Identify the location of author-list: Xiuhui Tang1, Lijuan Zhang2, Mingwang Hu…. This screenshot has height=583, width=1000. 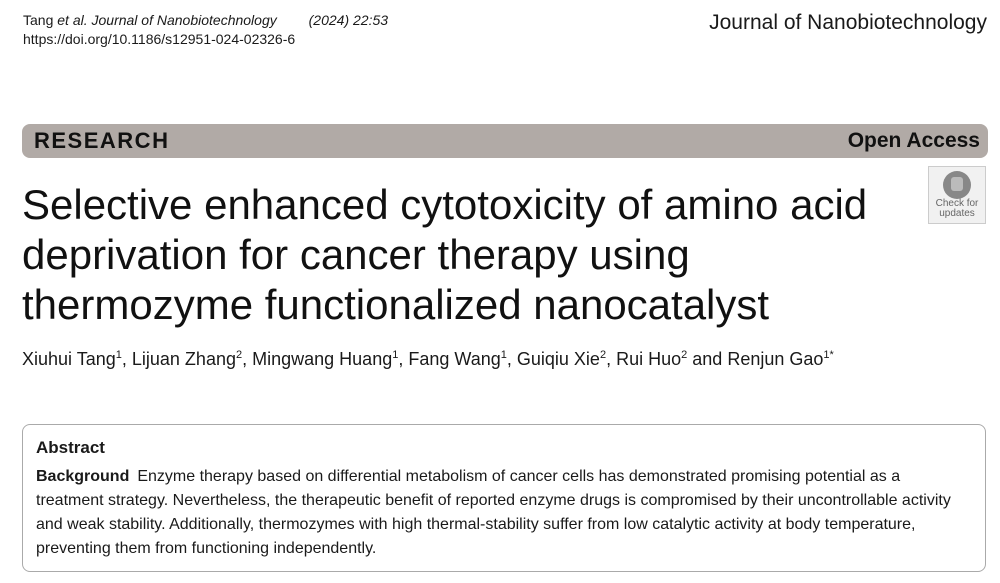
(428, 359).